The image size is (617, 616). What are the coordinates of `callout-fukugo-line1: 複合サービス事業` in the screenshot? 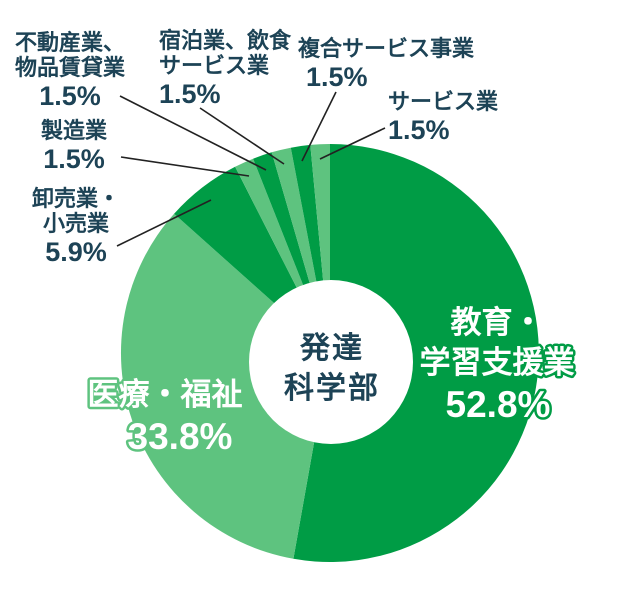 It's located at (386, 48).